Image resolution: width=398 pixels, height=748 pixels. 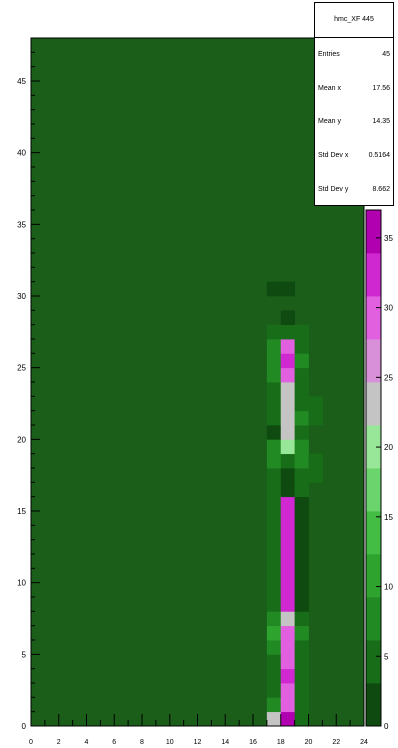 I want to click on z-tick-label: 30, so click(x=388, y=308).